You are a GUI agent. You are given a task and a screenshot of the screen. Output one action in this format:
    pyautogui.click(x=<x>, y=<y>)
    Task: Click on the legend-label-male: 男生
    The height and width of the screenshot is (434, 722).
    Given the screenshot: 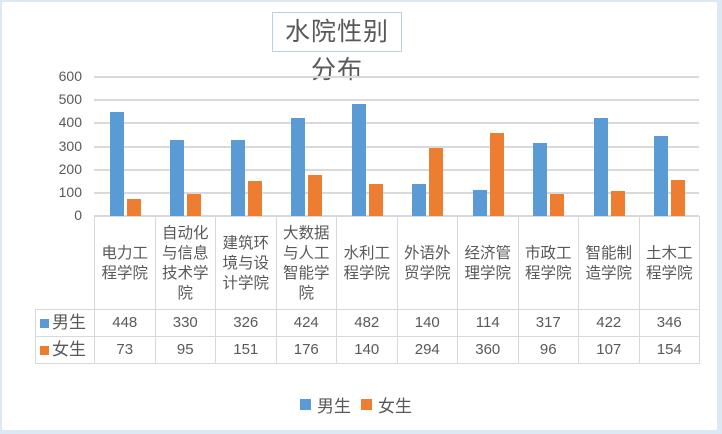 What is the action you would take?
    pyautogui.click(x=334, y=407)
    